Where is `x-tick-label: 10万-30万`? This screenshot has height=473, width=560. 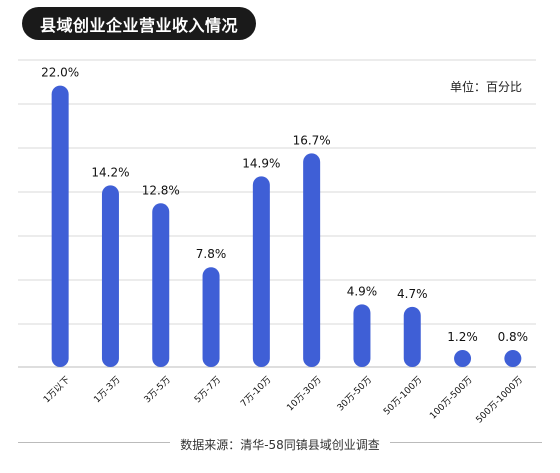 x-tick-label: 10万-30万 is located at coordinates (304, 394).